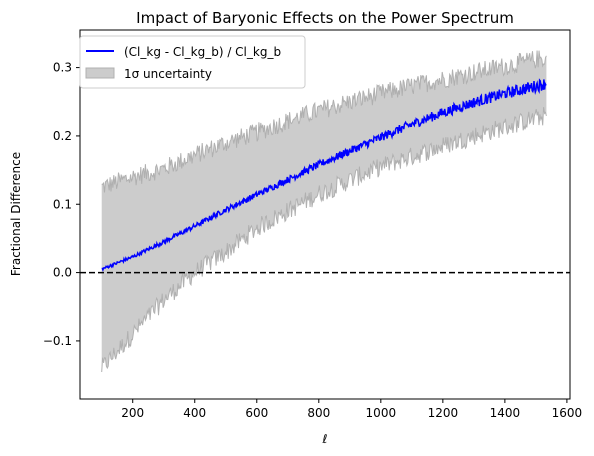  What do you see at coordinates (567, 413) in the screenshot?
I see `x-tick-label: 1600` at bounding box center [567, 413].